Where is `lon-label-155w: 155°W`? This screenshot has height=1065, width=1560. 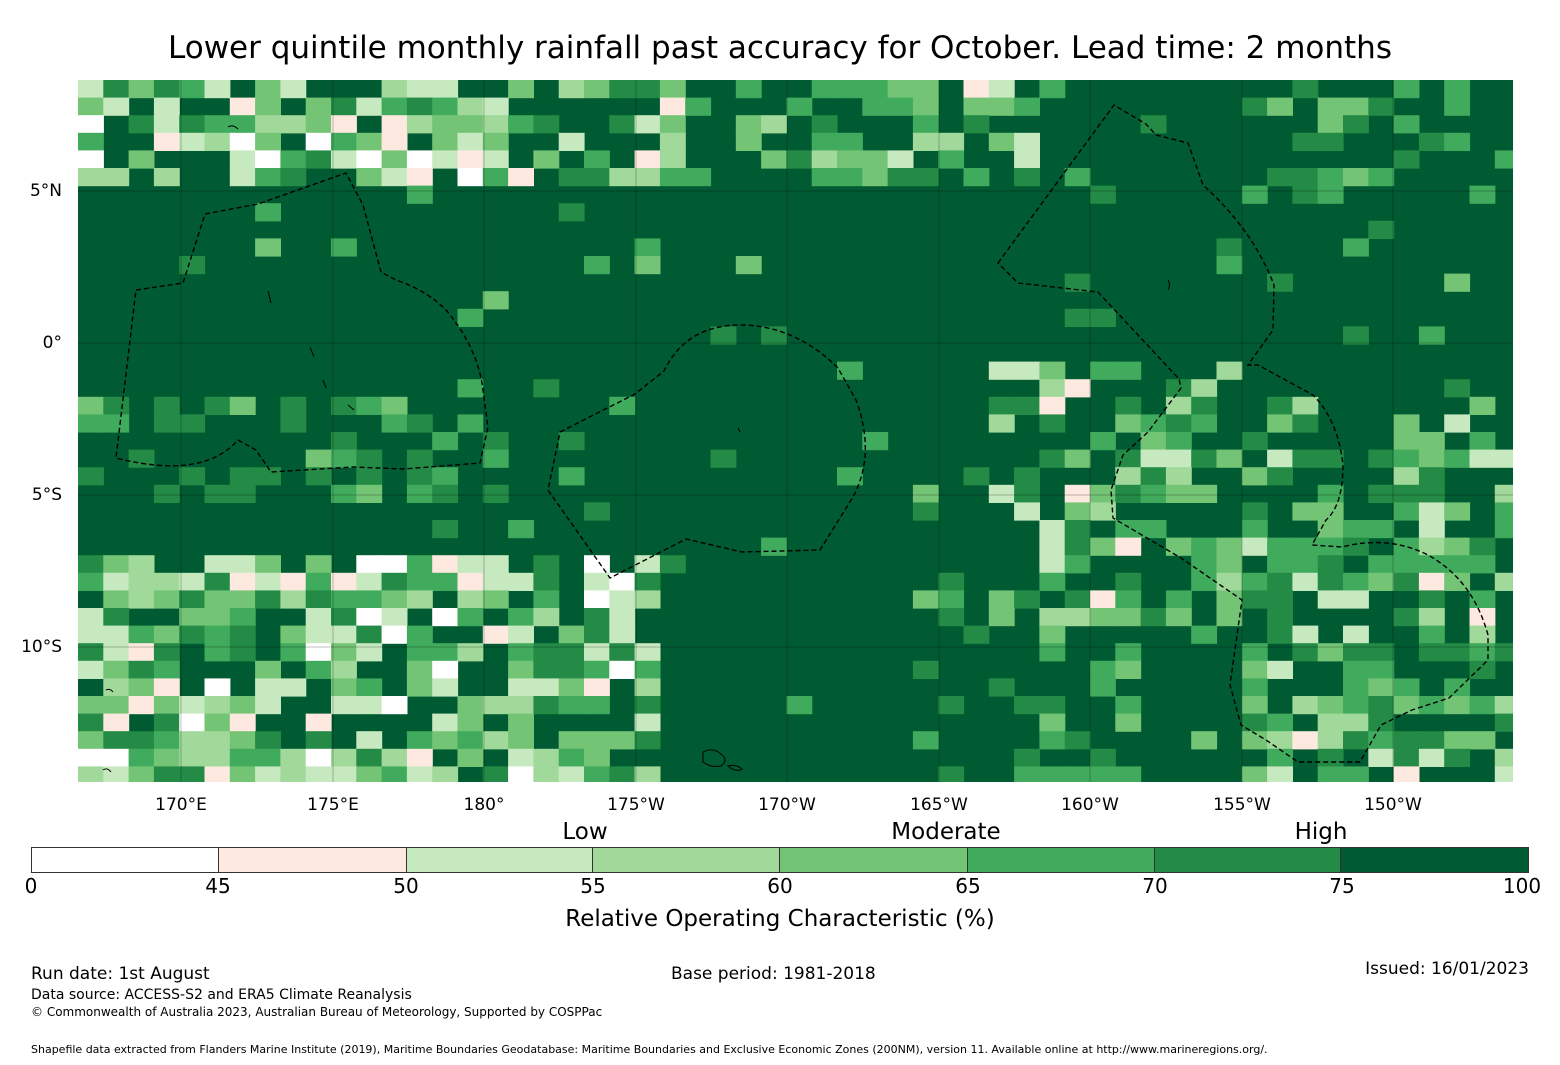
lon-label-155w: 155°W is located at coordinates (1242, 805).